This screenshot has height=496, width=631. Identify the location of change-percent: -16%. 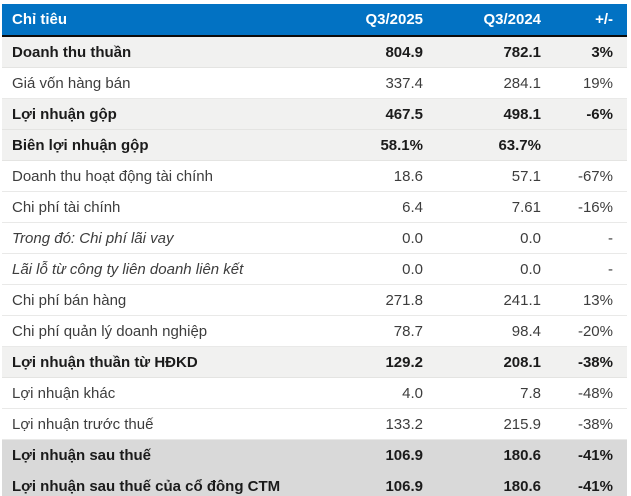
(595, 207).